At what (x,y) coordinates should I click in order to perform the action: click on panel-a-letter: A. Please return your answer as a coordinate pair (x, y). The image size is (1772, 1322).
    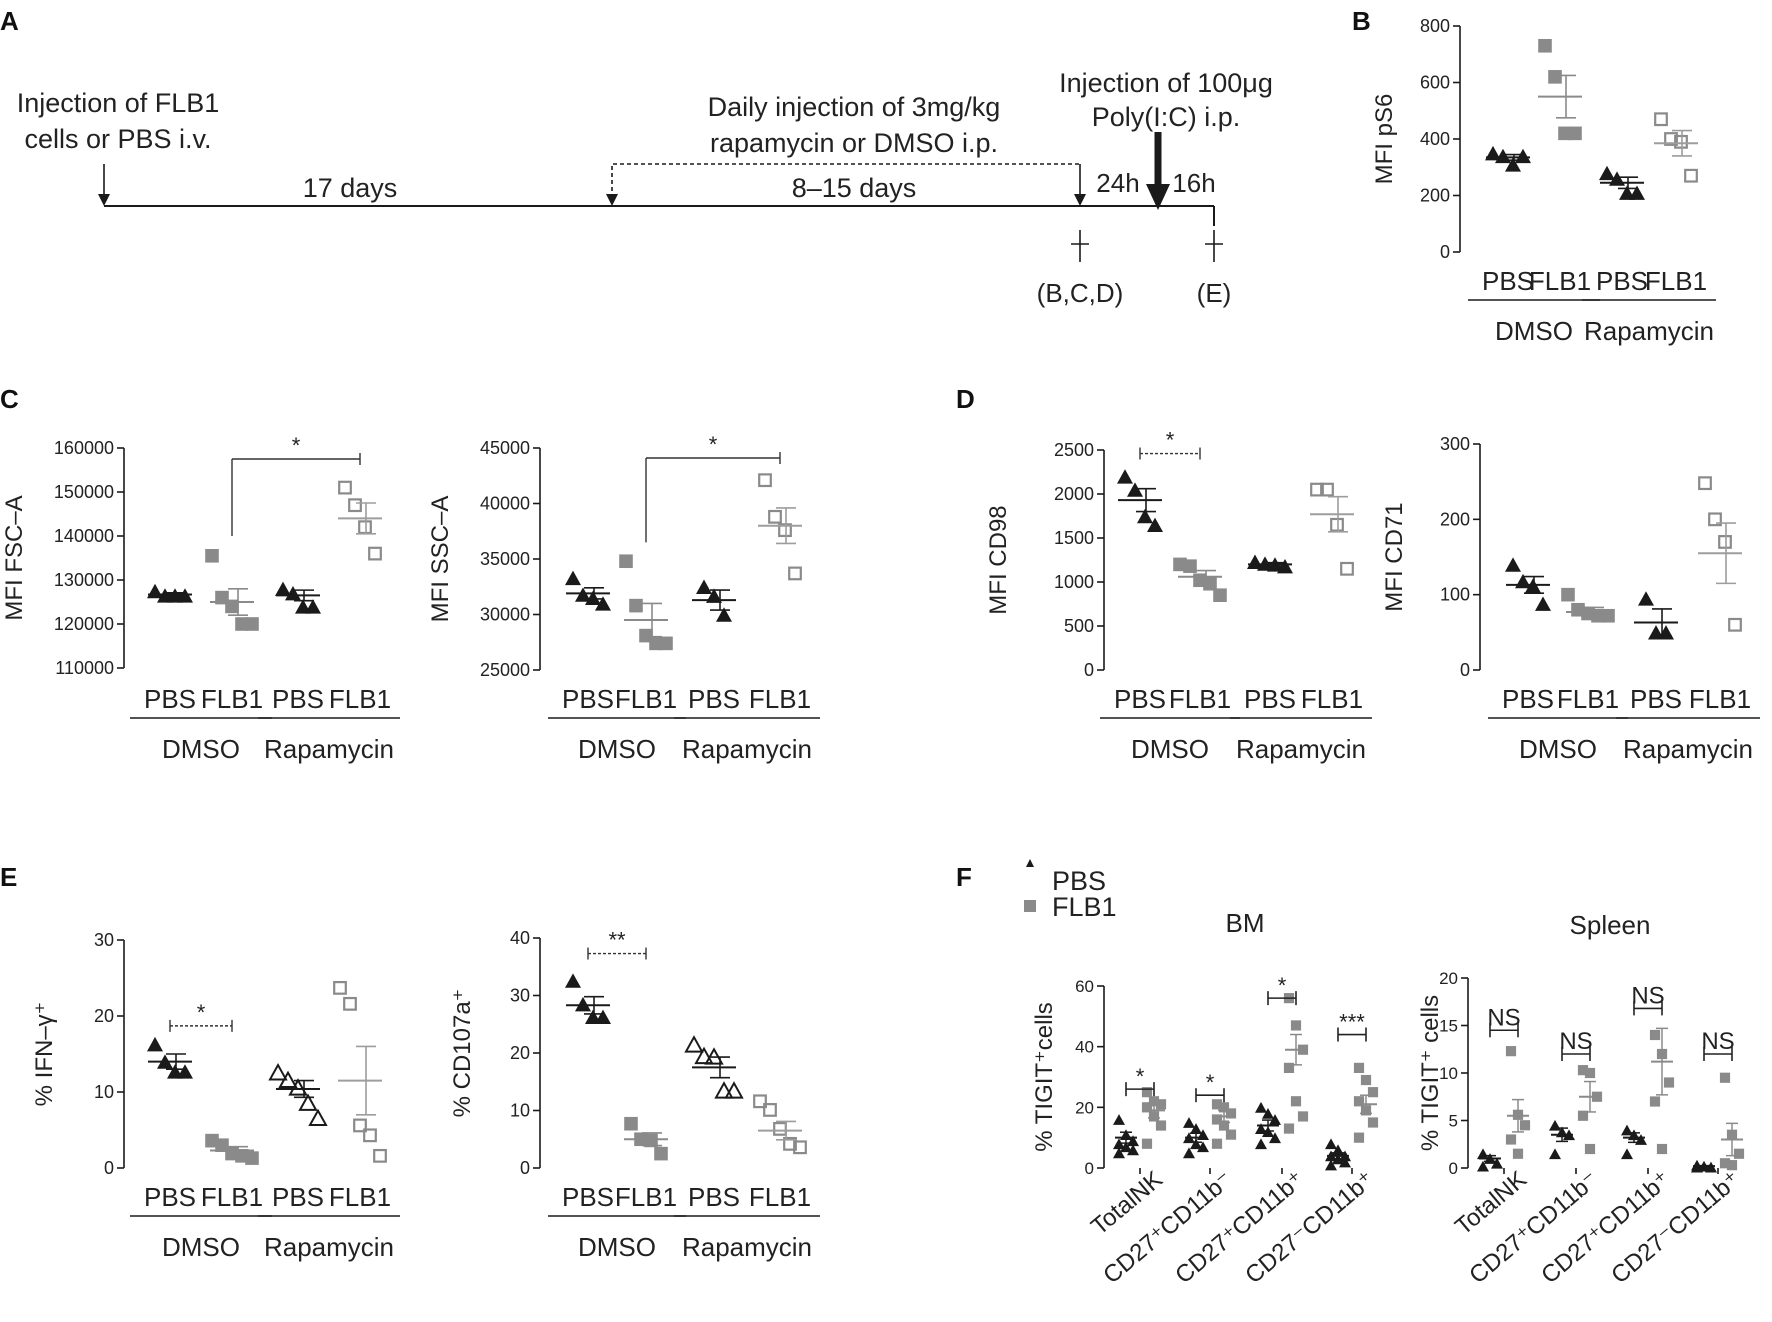
    Looking at the image, I should click on (9, 21).